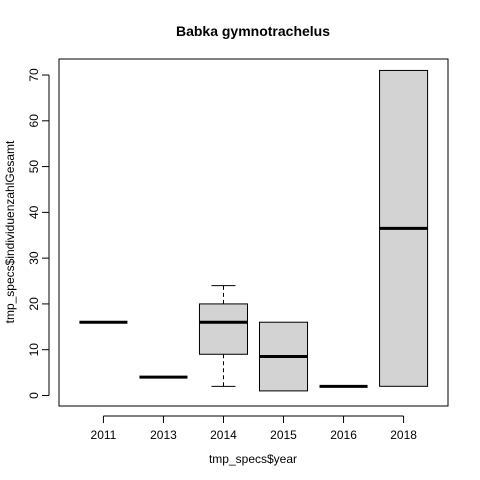 This screenshot has height=480, width=480. What do you see at coordinates (403, 435) in the screenshot?
I see `x-tick-label: 2018` at bounding box center [403, 435].